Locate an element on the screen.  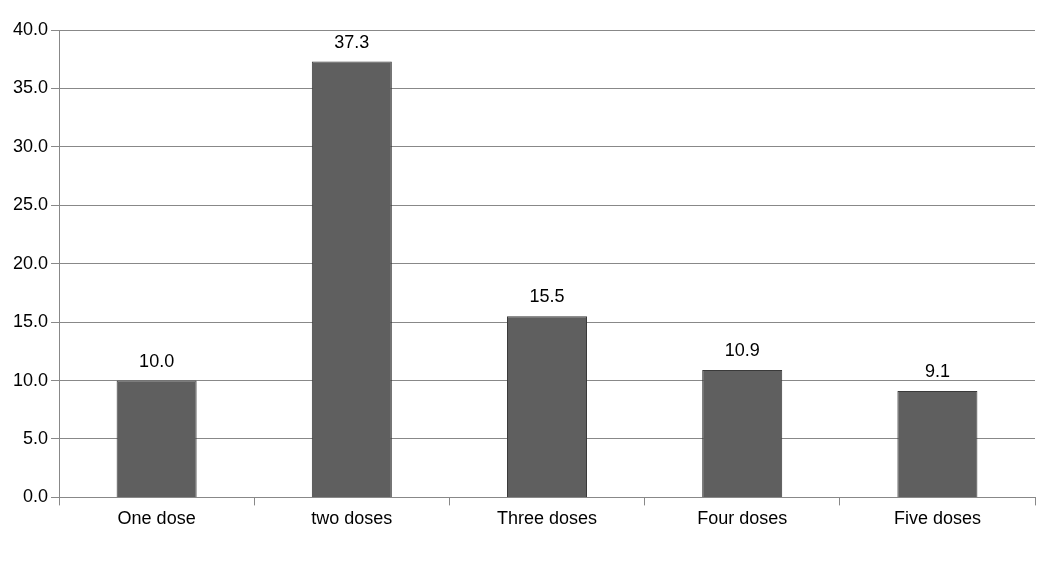
y-tick-label: 15.0 is located at coordinates (30, 321).